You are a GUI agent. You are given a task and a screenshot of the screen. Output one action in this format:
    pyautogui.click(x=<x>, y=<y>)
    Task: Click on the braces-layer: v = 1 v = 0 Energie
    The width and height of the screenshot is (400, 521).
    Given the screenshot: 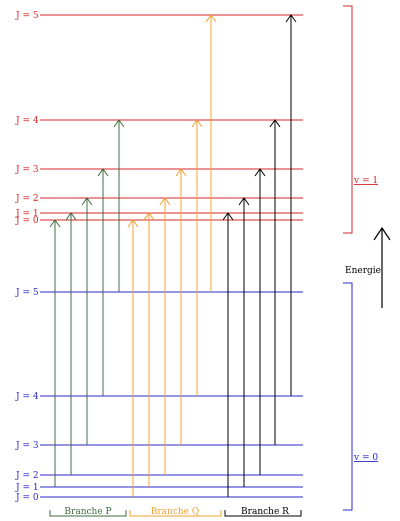 What is the action you would take?
    pyautogui.click(x=367, y=258)
    